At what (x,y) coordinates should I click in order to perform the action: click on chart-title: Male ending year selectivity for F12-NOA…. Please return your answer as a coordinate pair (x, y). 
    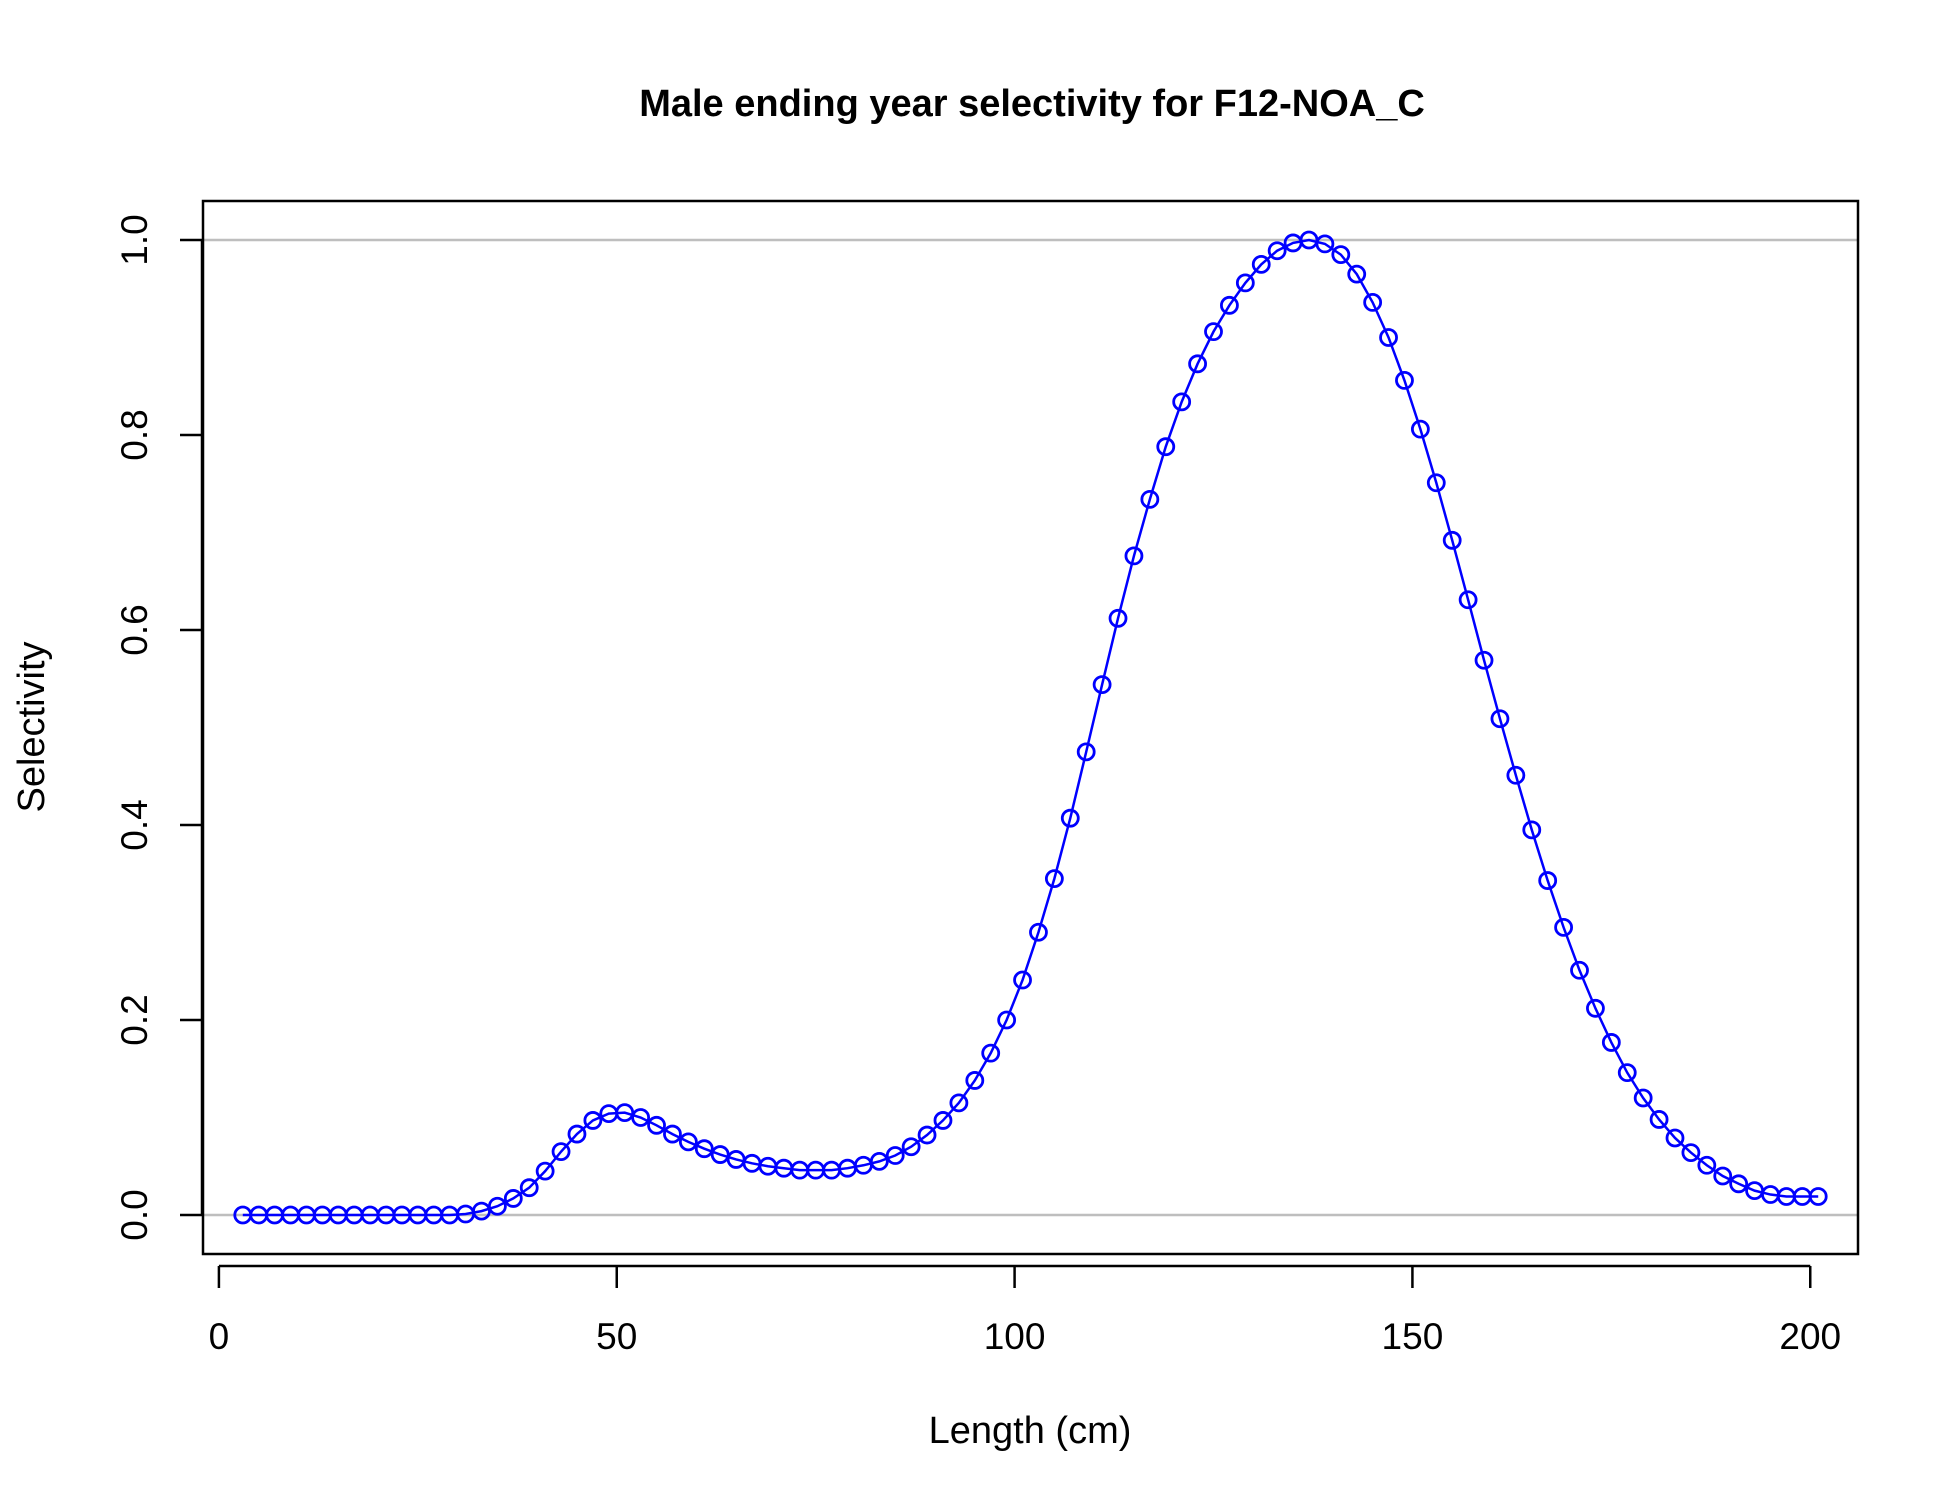
    Looking at the image, I should click on (1032, 104).